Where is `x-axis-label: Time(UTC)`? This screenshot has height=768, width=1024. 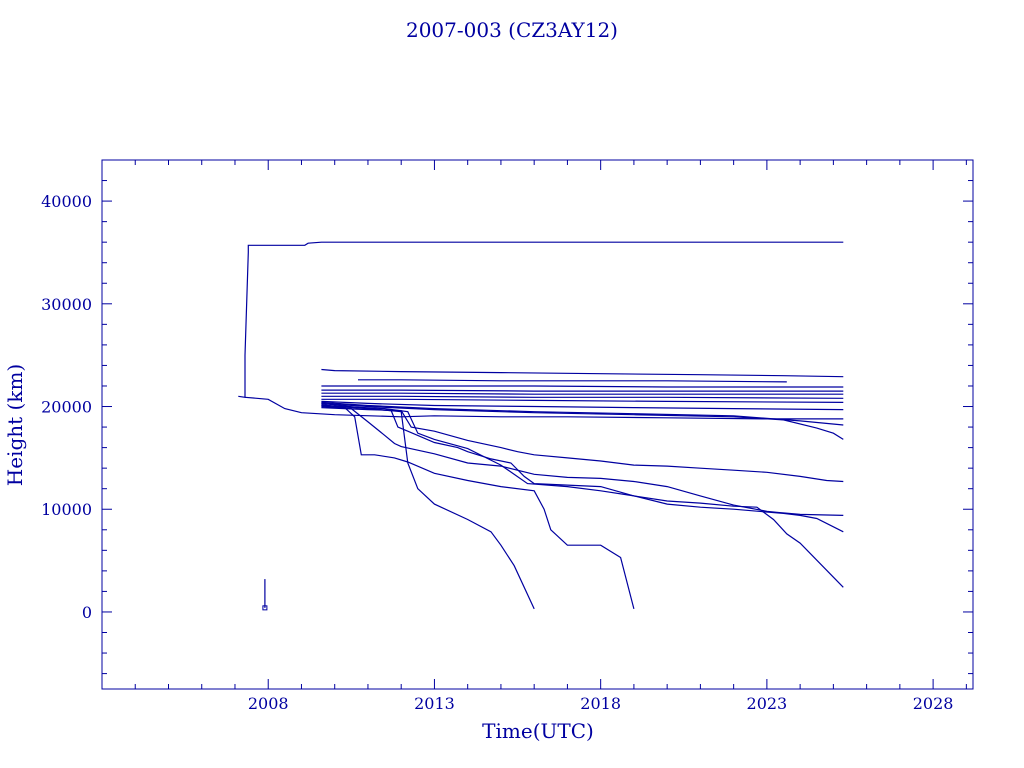 x-axis-label: Time(UTC) is located at coordinates (538, 731).